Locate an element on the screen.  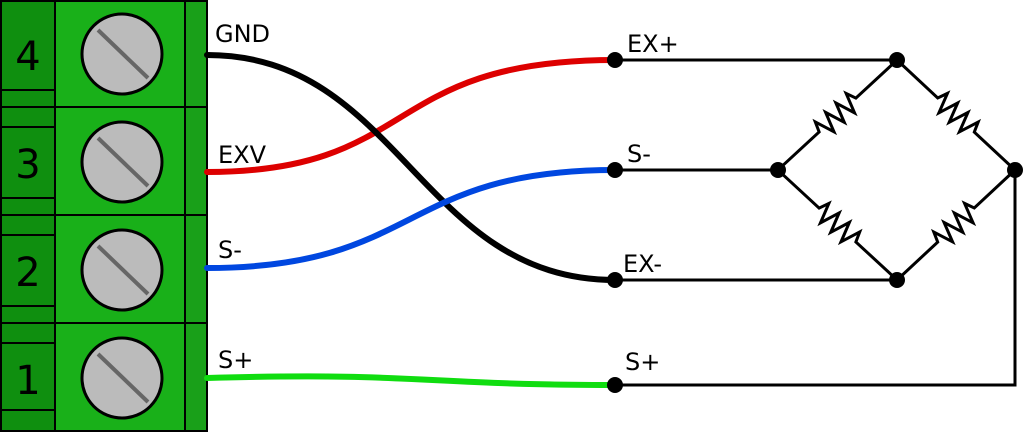
terminal-number: 1 is located at coordinates (27, 381).